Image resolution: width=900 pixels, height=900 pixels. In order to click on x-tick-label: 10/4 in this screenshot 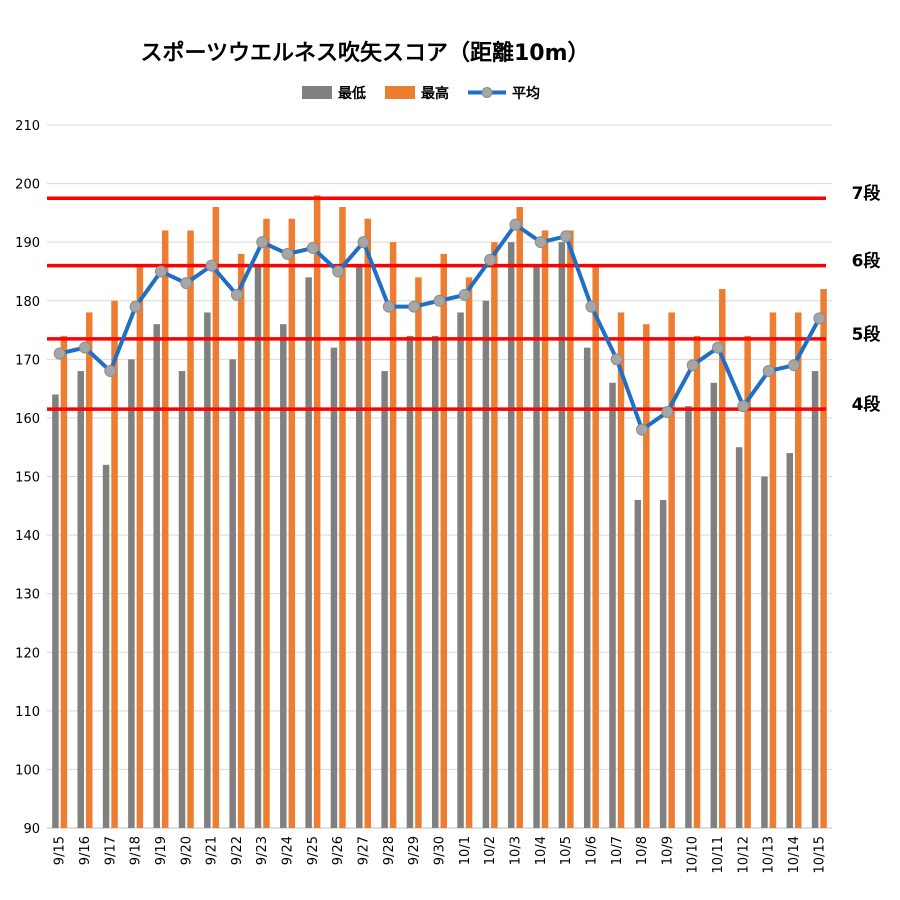, I will do `click(541, 850)`.